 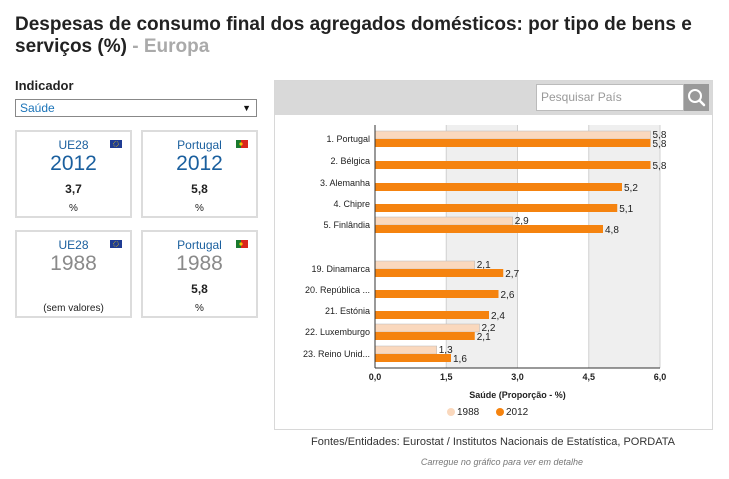 What do you see at coordinates (468, 412) in the screenshot?
I see `legend-label-1988: 1988` at bounding box center [468, 412].